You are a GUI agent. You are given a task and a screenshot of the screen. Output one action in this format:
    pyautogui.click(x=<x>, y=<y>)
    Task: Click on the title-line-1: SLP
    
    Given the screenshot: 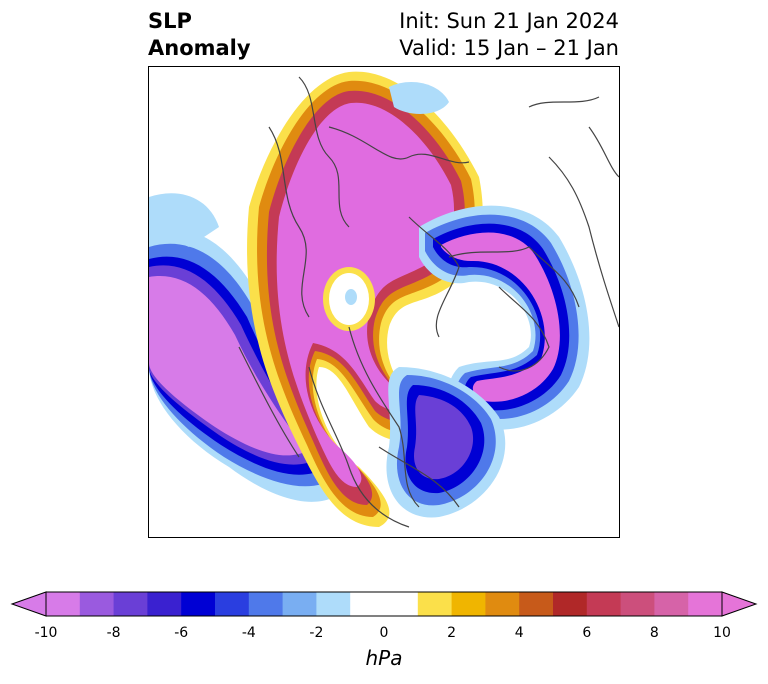 What is the action you would take?
    pyautogui.click(x=170, y=21)
    